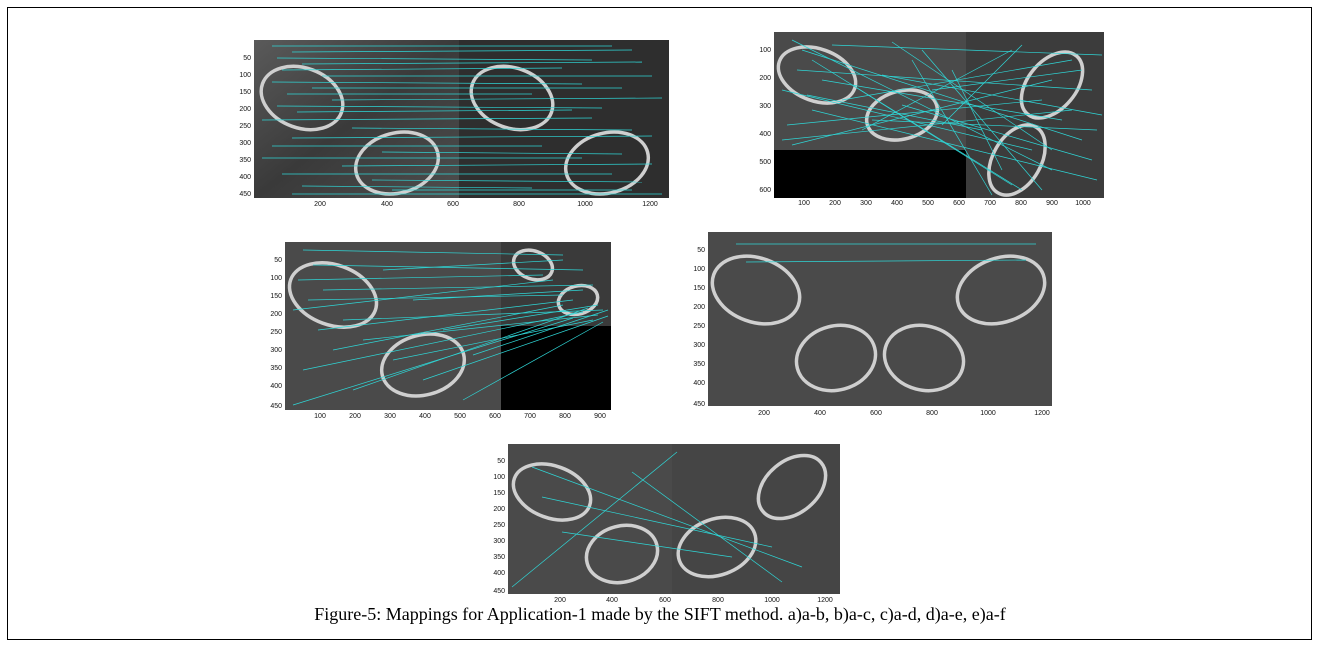 The height and width of the screenshot is (648, 1320). Describe the element at coordinates (765, 190) in the screenshot. I see `y-tick: 600` at that location.